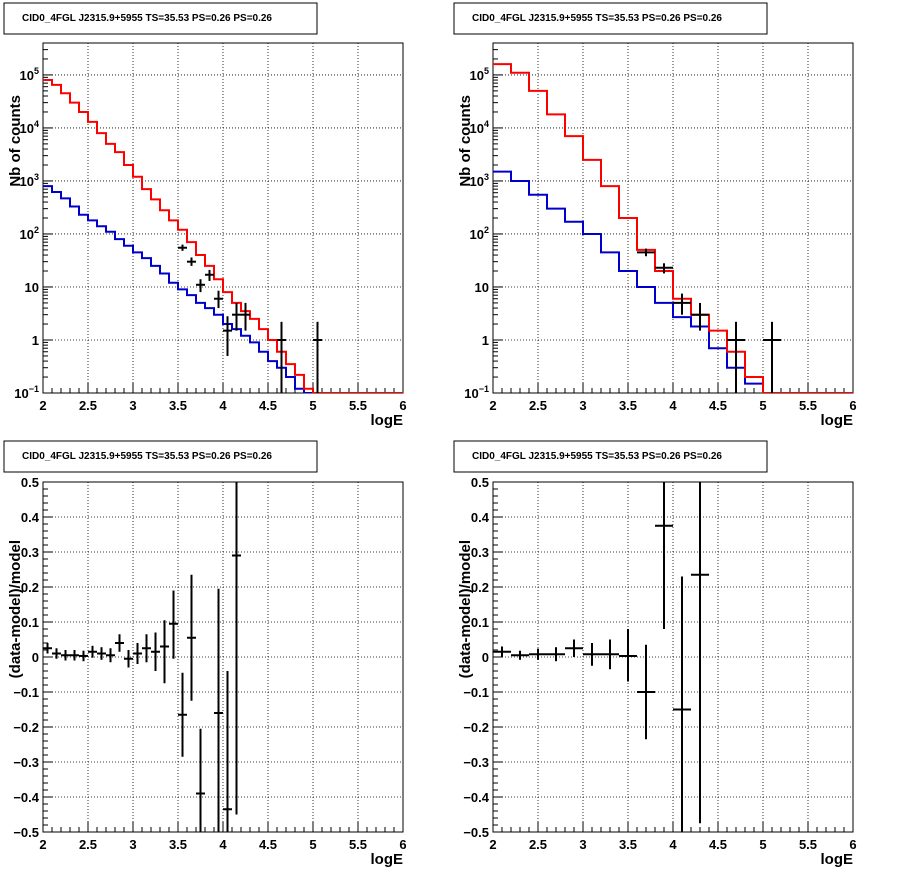  What do you see at coordinates (476, 797) in the screenshot?
I see `y-tick-label: −0.4` at bounding box center [476, 797].